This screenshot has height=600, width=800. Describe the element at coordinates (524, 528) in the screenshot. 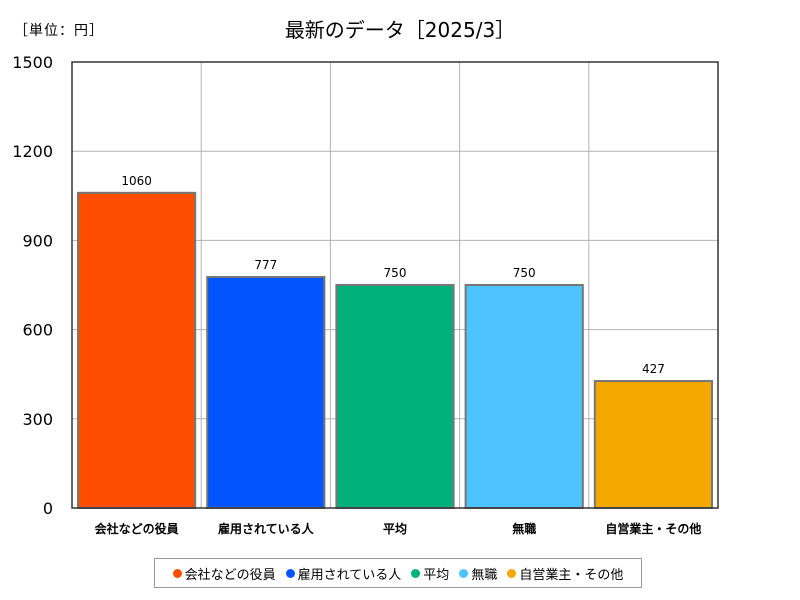

I see `x-tick-label: 無職` at that location.